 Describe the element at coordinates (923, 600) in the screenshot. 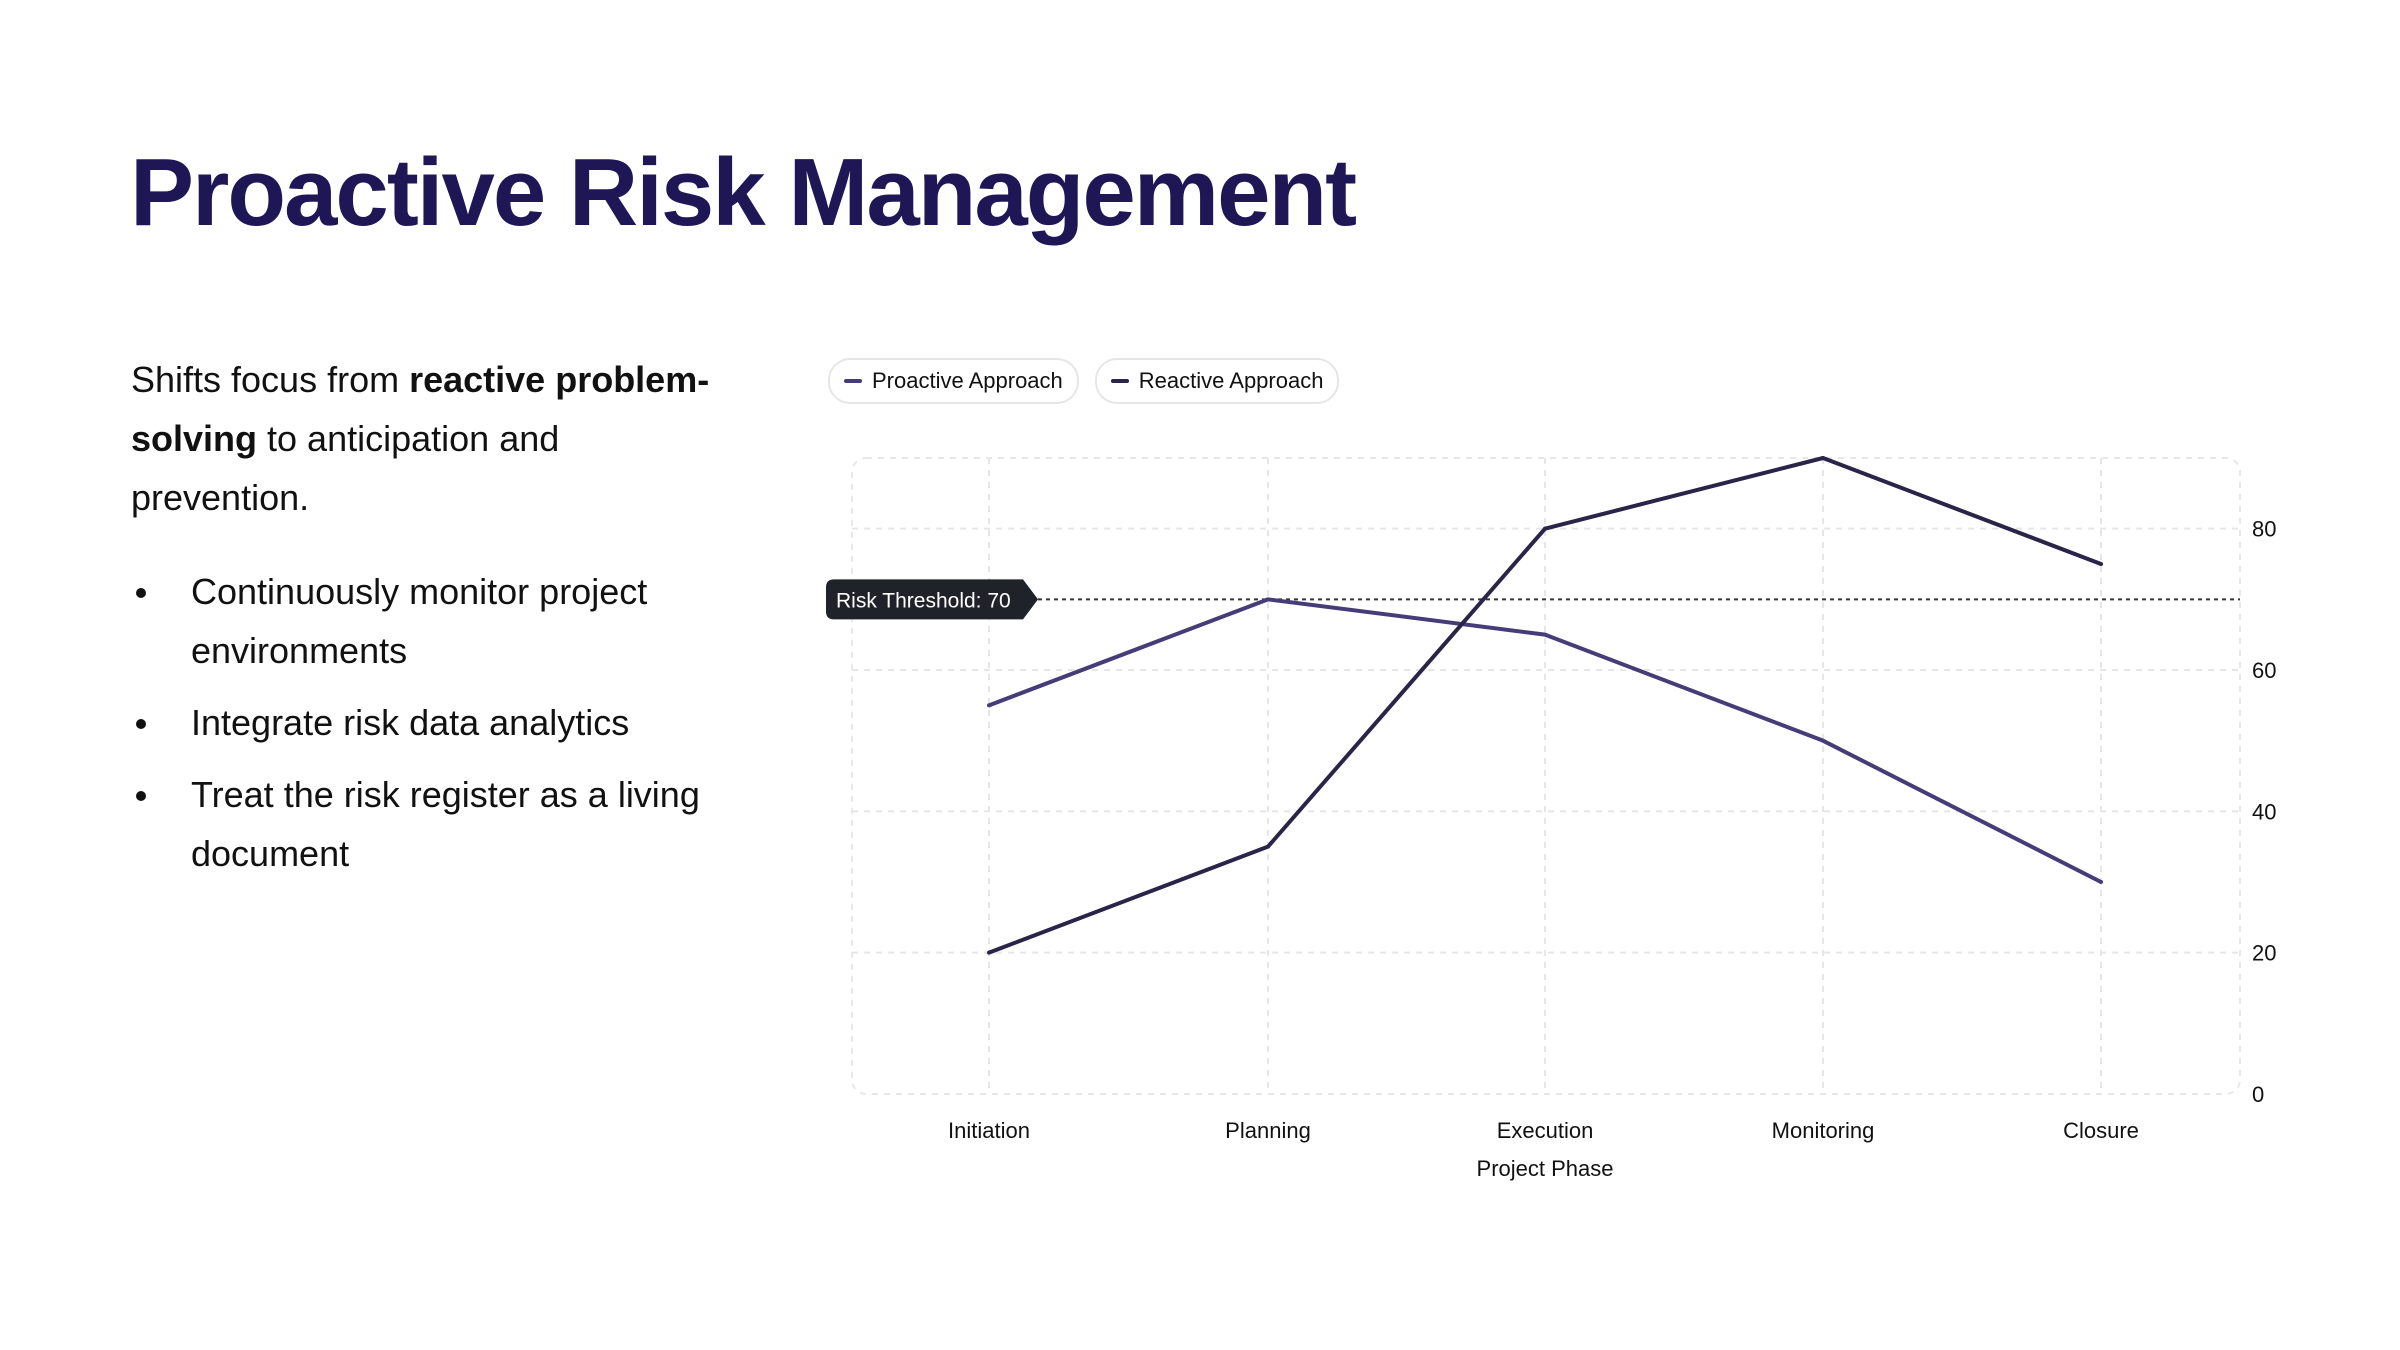

I see `threshold-label: Risk Threshold: 70` at that location.